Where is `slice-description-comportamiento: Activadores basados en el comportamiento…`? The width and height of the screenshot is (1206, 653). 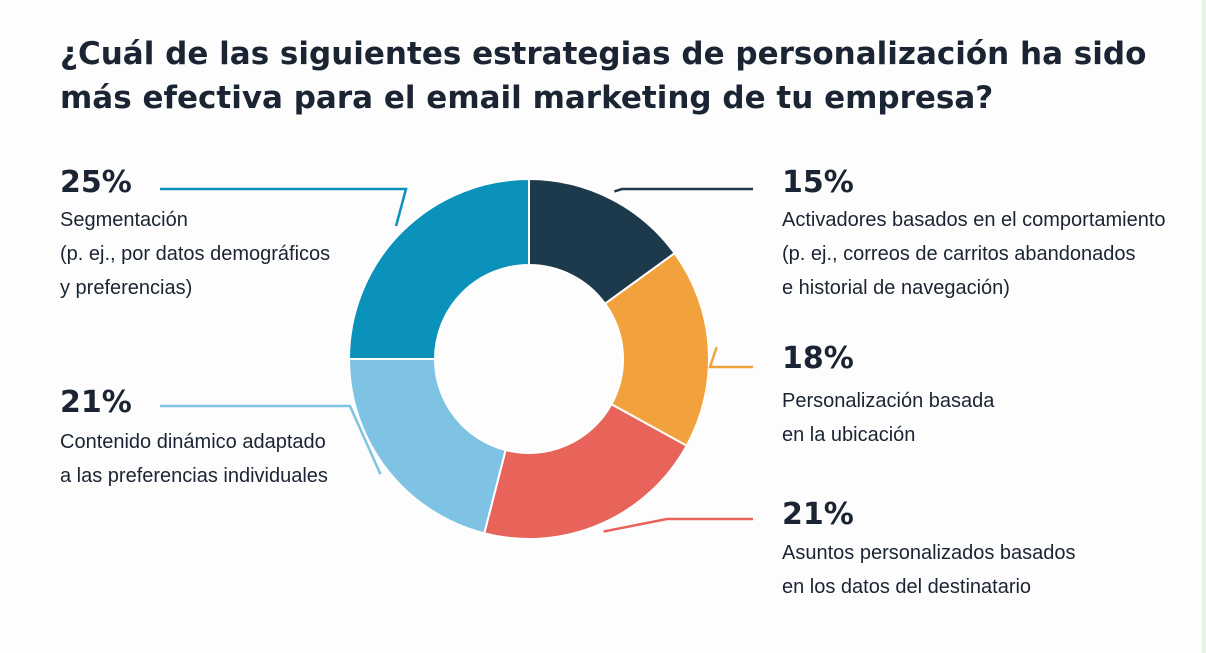 slice-description-comportamiento: Activadores basados en el comportamiento… is located at coordinates (974, 254).